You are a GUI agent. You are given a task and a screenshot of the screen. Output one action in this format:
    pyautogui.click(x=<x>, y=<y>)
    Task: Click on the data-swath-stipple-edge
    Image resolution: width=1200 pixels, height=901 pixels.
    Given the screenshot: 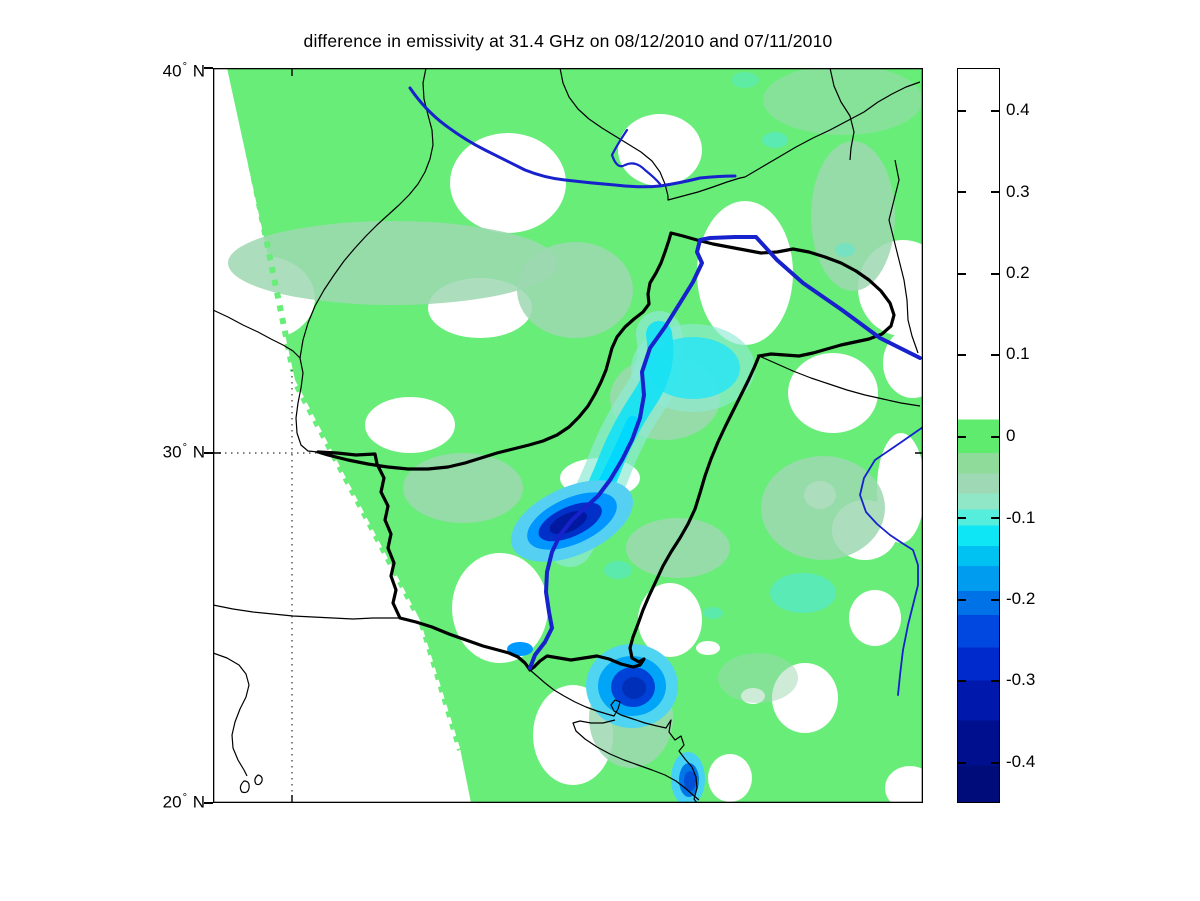 What is the action you would take?
    pyautogui.click(x=346, y=413)
    